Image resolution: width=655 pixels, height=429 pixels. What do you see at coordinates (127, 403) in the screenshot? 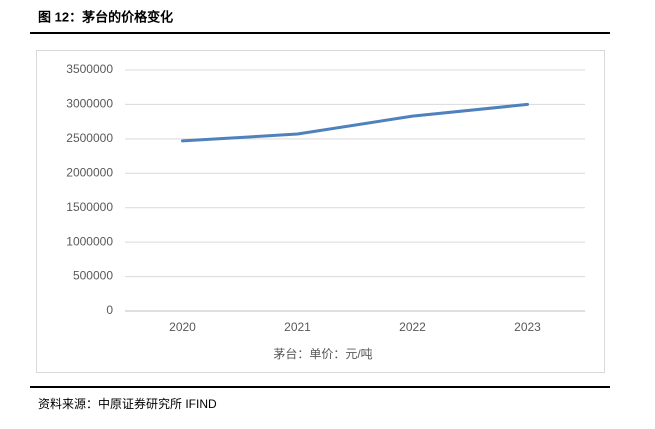
I see `source: 资料来源：中原证券研究所 IFIND` at bounding box center [127, 403].